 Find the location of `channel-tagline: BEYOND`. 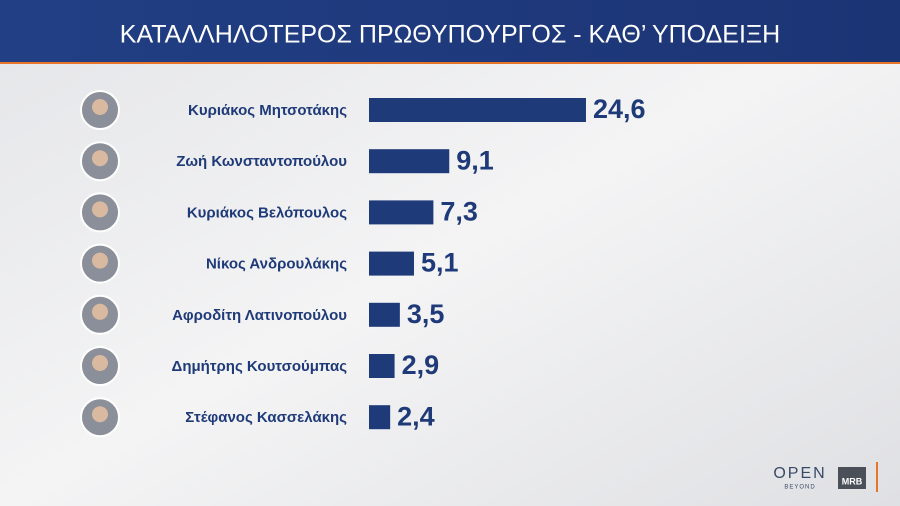

channel-tagline: BEYOND is located at coordinates (799, 488).